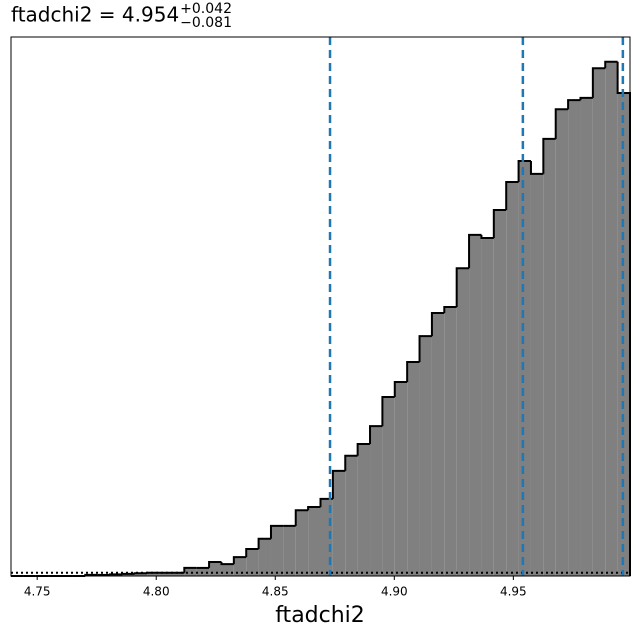 This screenshot has height=639, width=640. I want to click on x-axis-label: ftadchi2, so click(320, 615).